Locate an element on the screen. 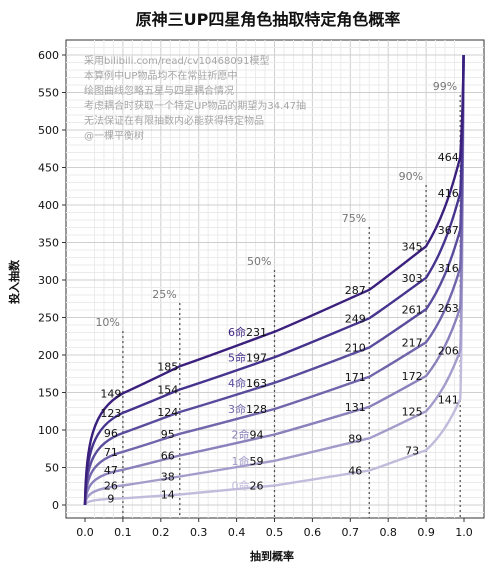 This screenshot has width=500, height=577. x-tick-label: 0.8 is located at coordinates (388, 532).